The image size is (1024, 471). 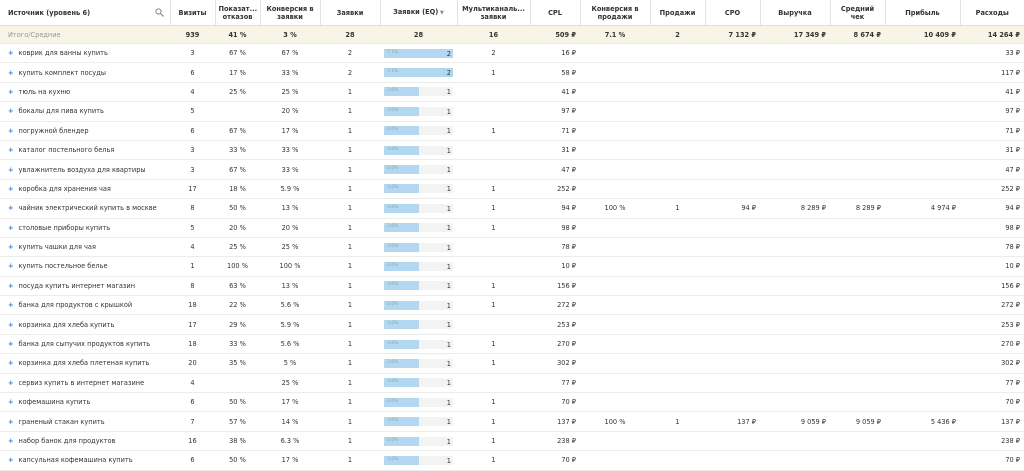 I want to click on cell: 3 %, so click(x=290, y=34).